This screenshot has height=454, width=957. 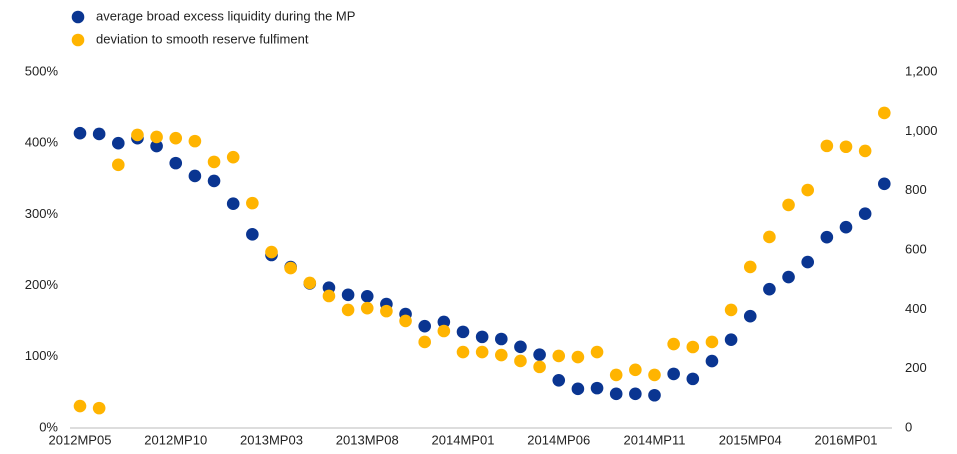 I want to click on y2-tick-label: 400, so click(x=916, y=308).